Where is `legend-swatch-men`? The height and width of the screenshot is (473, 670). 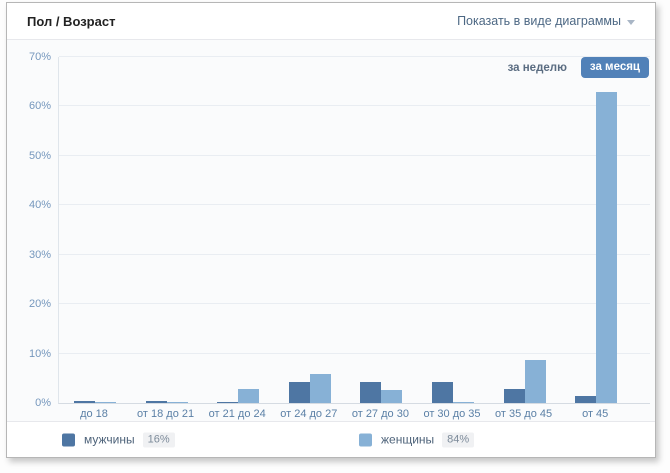
legend-swatch-men is located at coordinates (68, 439).